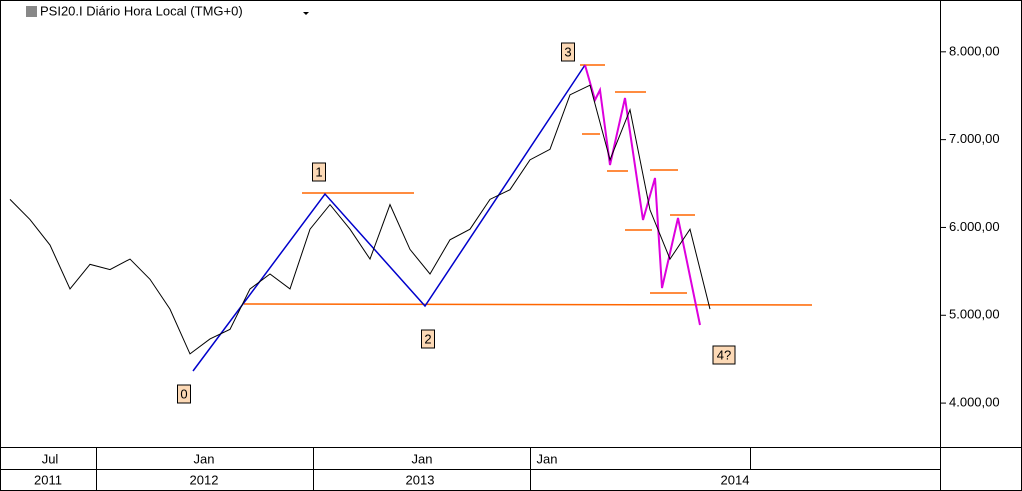  What do you see at coordinates (420, 479) in the screenshot?
I see `x-year-label: 2013` at bounding box center [420, 479].